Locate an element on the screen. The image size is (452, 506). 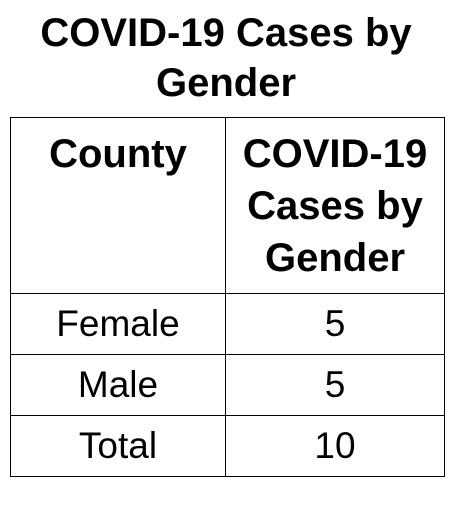
row-label-female: Female is located at coordinates (118, 324).